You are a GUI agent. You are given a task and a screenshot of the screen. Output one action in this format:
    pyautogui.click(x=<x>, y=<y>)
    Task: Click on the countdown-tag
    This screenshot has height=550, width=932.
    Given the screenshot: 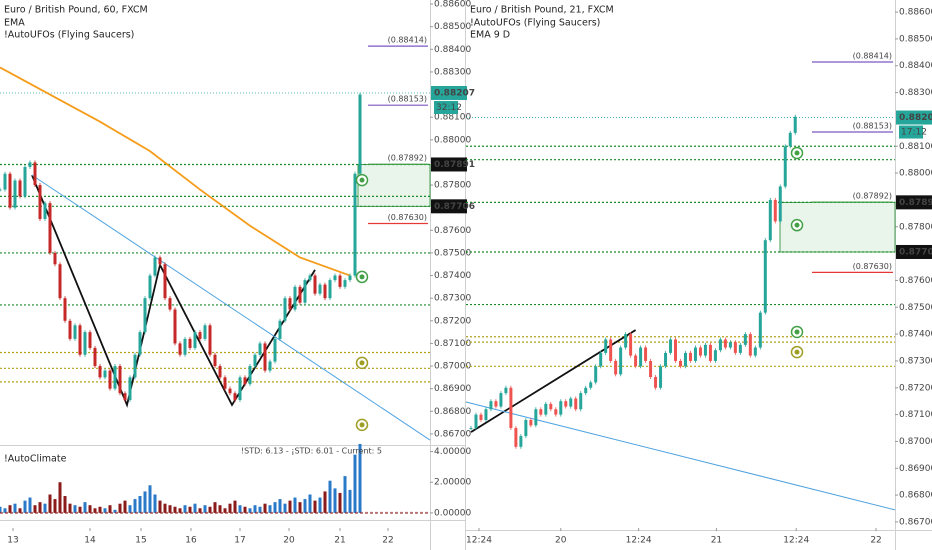 What is the action you would take?
    pyautogui.click(x=446, y=107)
    